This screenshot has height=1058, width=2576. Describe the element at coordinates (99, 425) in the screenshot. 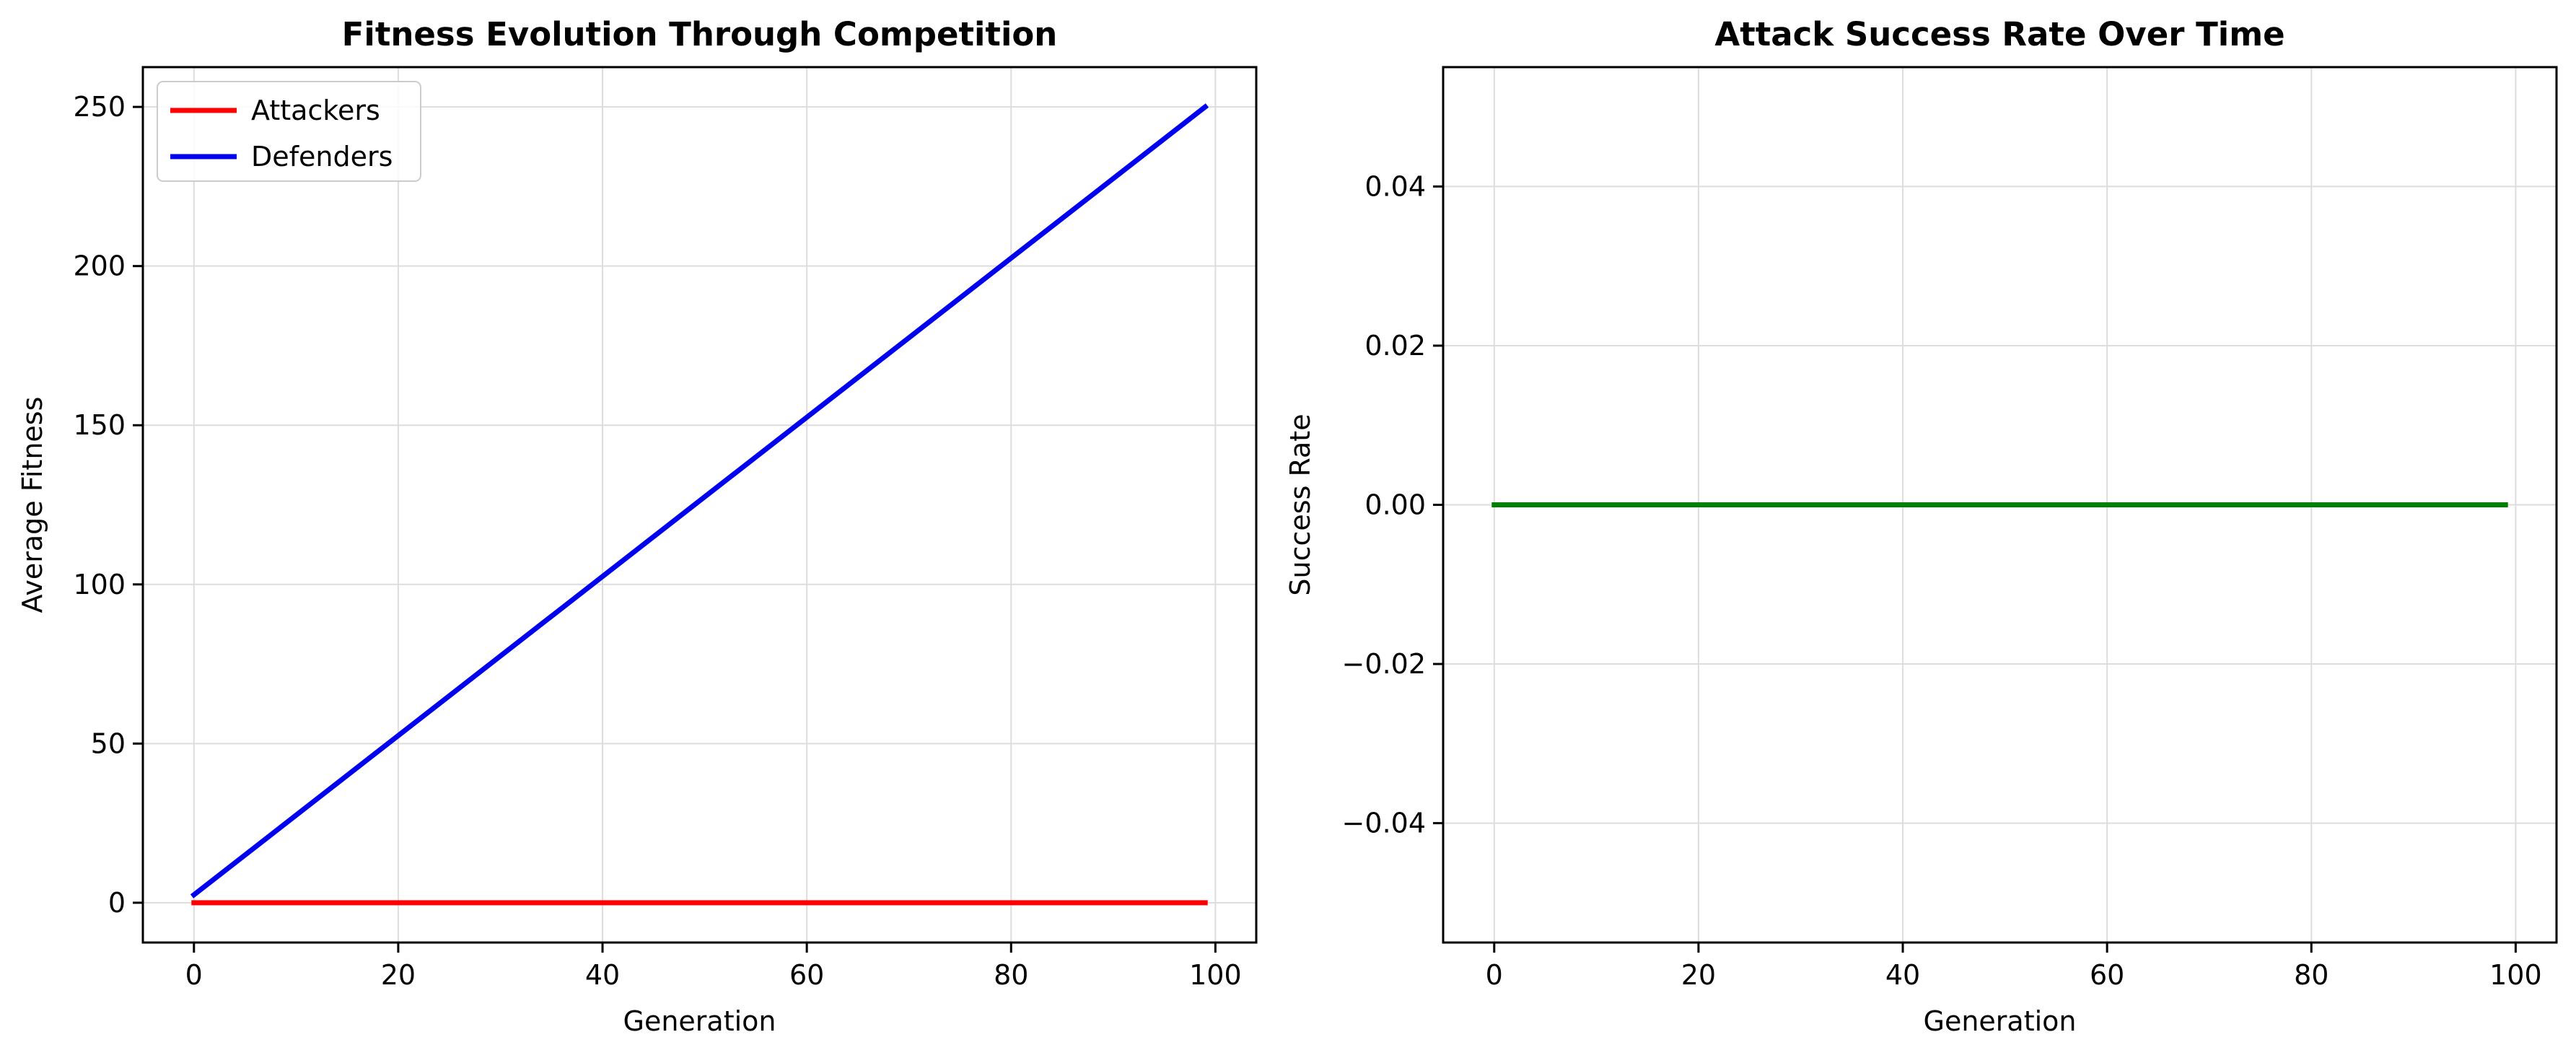

I see `y-tick-label: 150` at that location.